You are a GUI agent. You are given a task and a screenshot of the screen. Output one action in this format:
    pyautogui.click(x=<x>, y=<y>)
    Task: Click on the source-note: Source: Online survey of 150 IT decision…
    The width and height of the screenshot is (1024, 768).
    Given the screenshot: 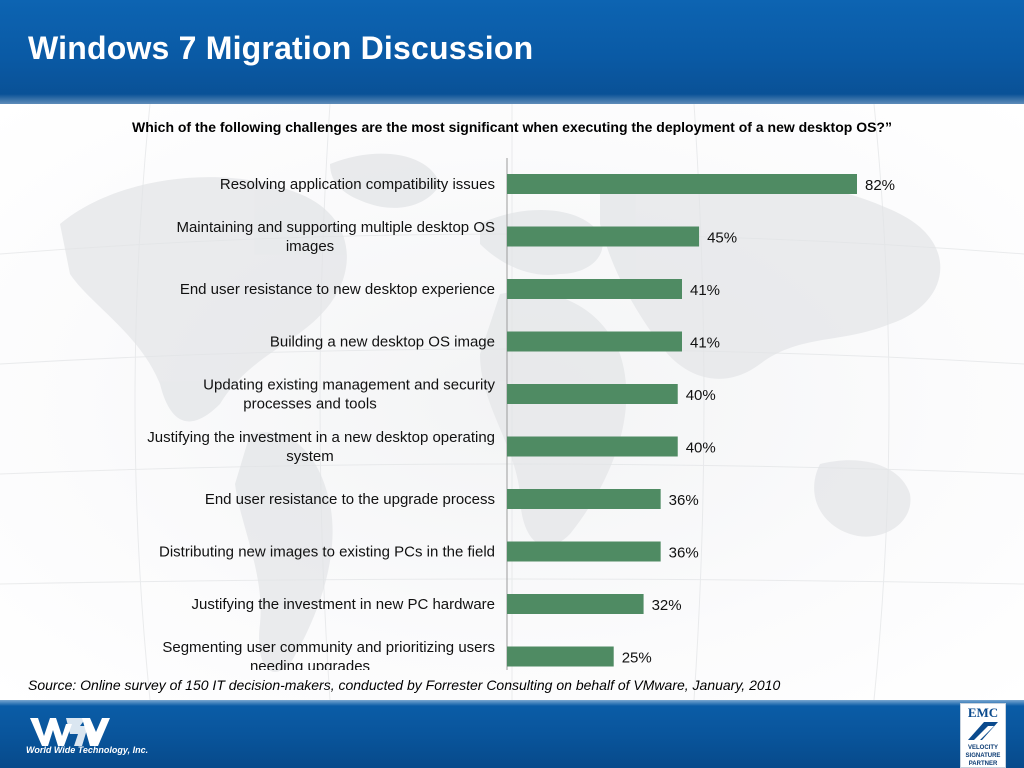 What is the action you would take?
    pyautogui.click(x=404, y=685)
    